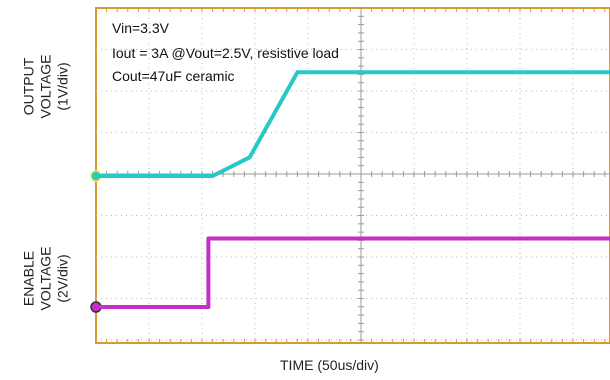 Image resolution: width=610 pixels, height=380 pixels. I want to click on enable-voltage-axis-label: ENABLE VOLTAGE (2V/div), so click(46, 279).